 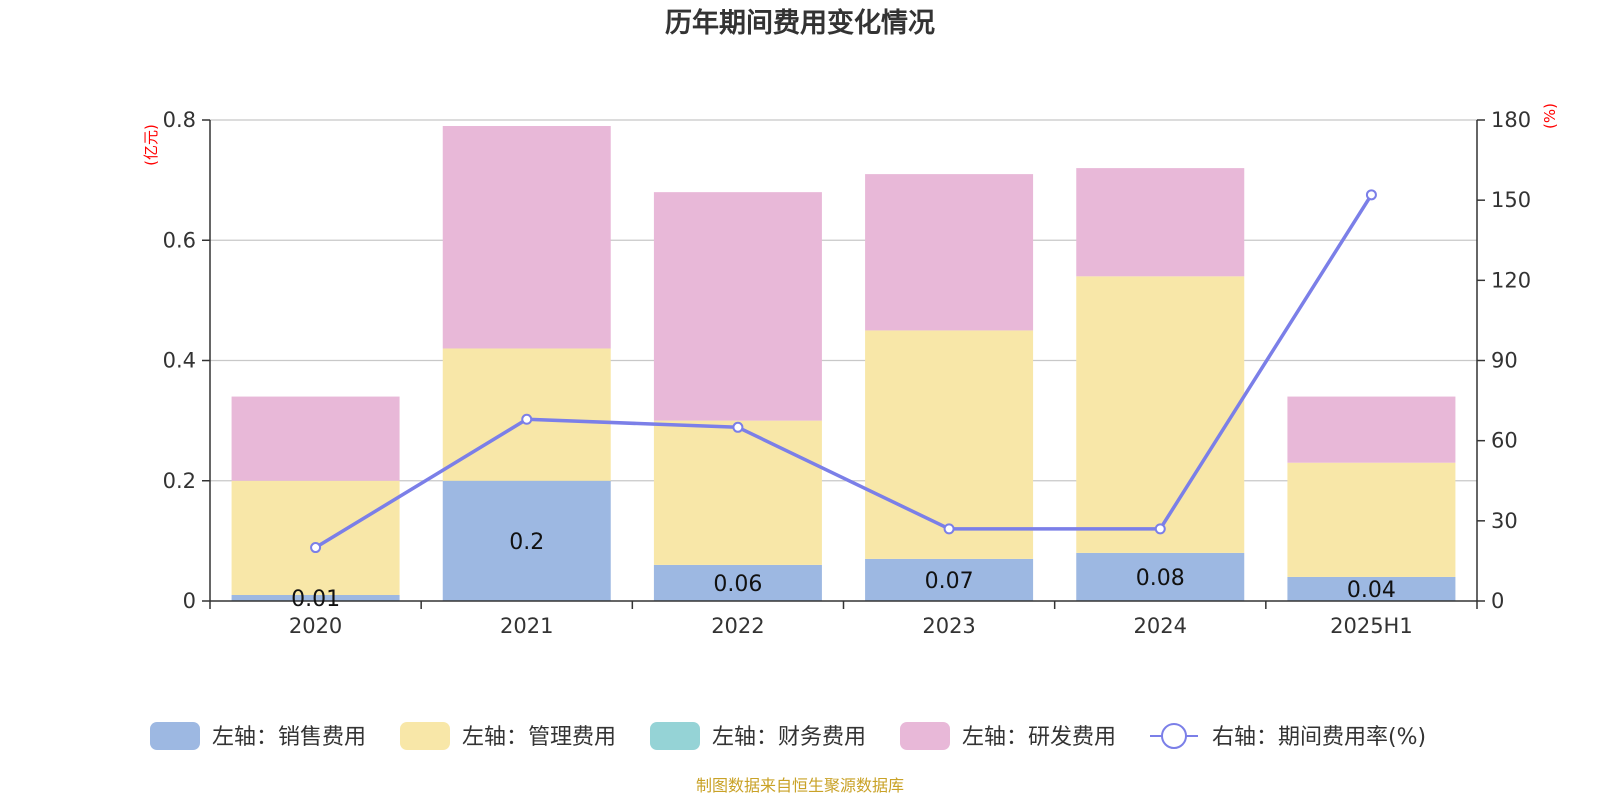 I want to click on legend-swatch-管理费用, so click(x=425, y=736).